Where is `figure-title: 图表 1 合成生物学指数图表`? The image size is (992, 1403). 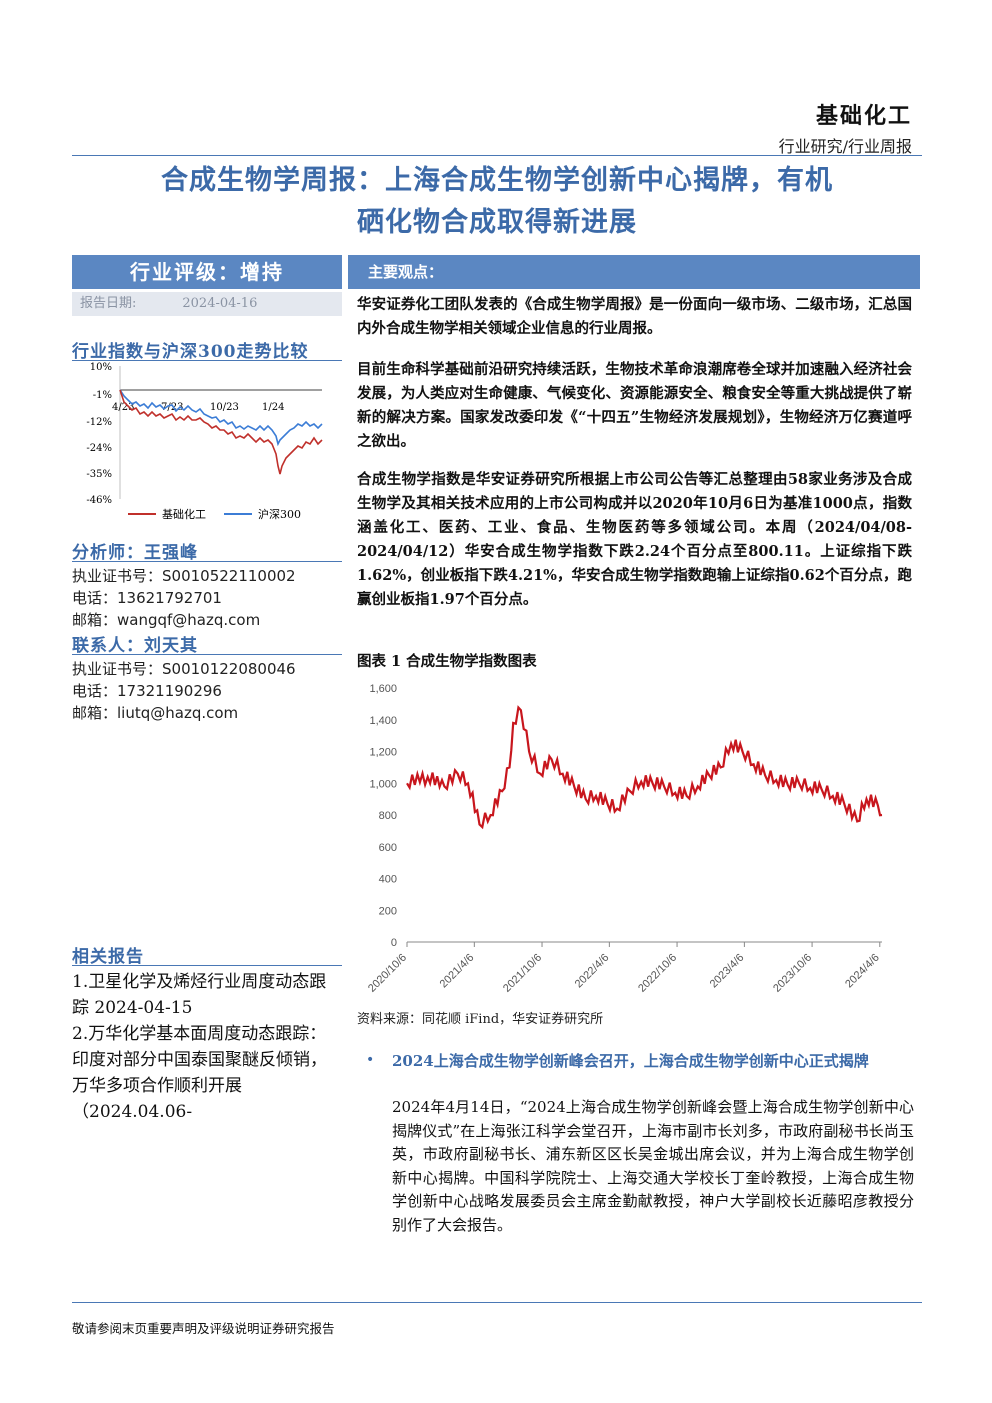 figure-title: 图表 1 合成生物学指数图表 is located at coordinates (447, 661).